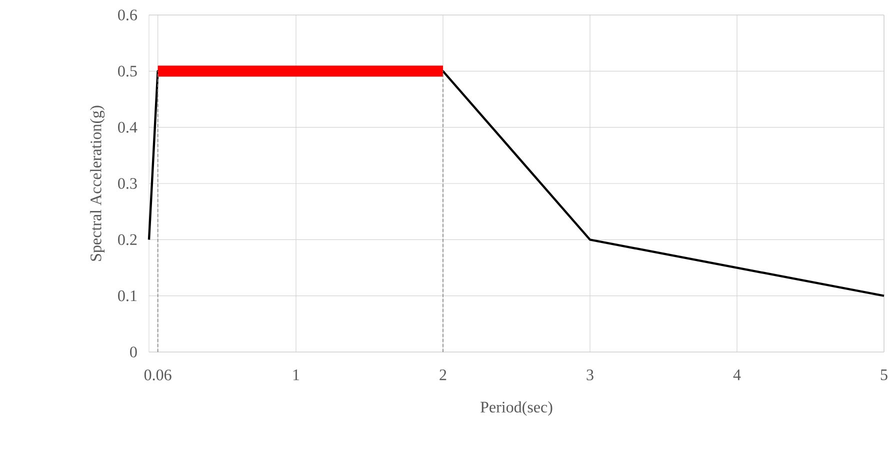 This screenshot has height=458, width=891. Describe the element at coordinates (737, 375) in the screenshot. I see `x-tick-label: 4` at that location.